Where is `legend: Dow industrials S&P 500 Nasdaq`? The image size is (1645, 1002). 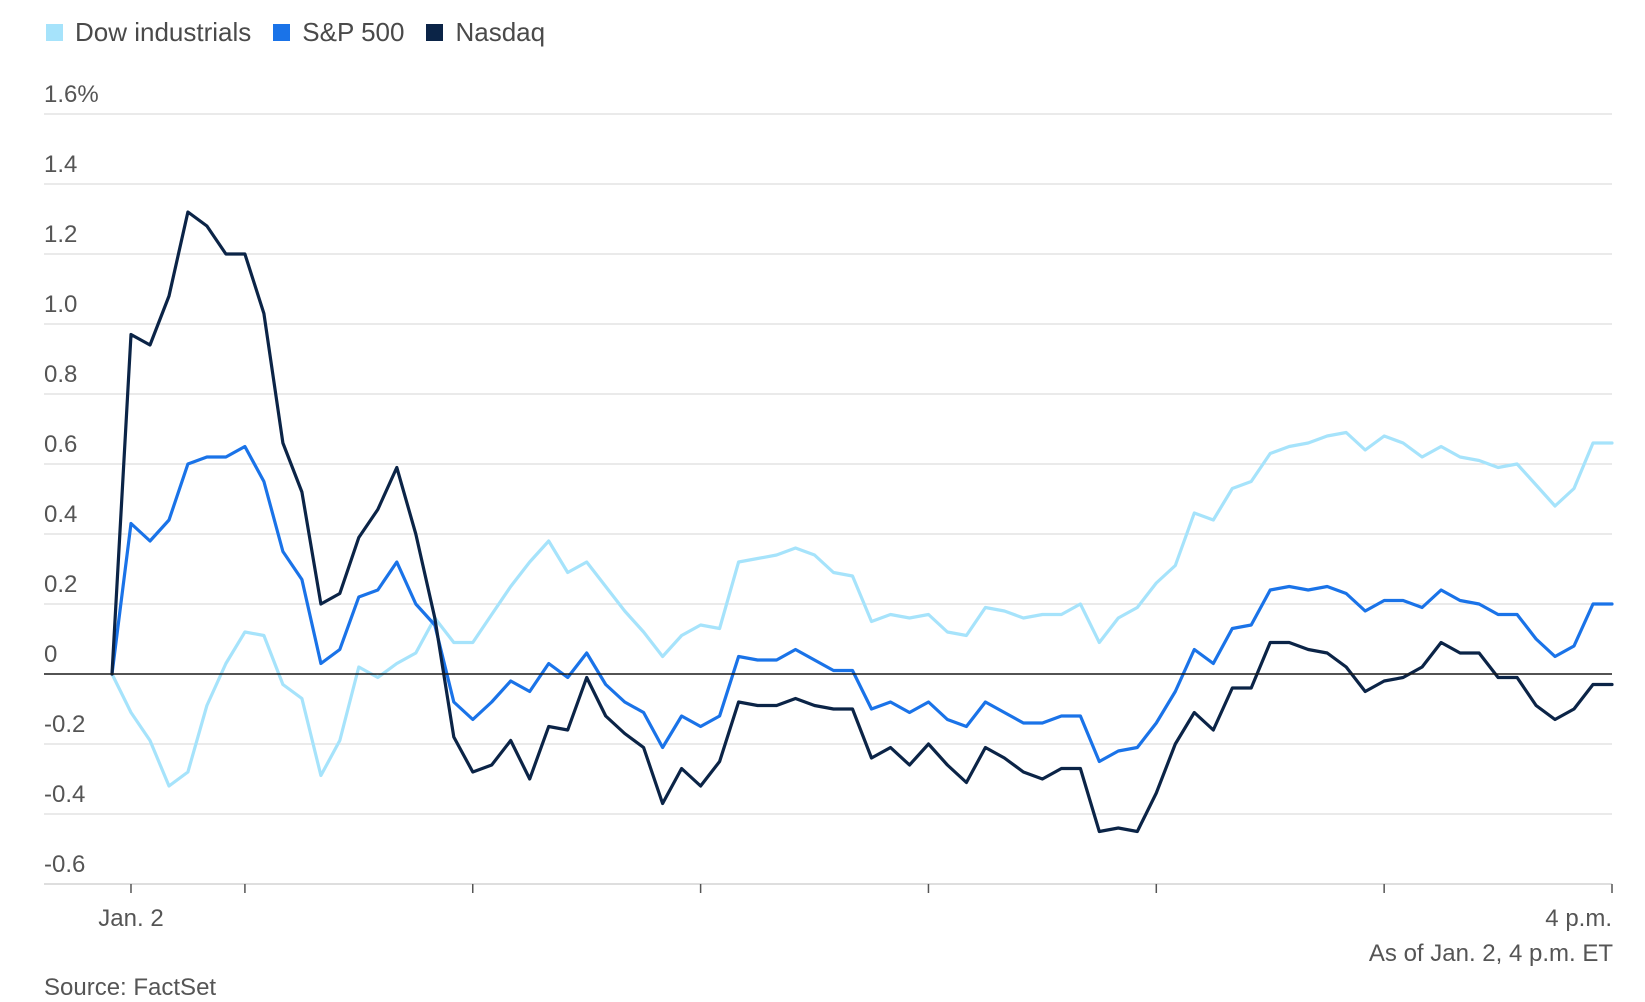
legend: Dow industrials S&P 500 Nasdaq is located at coordinates (306, 32).